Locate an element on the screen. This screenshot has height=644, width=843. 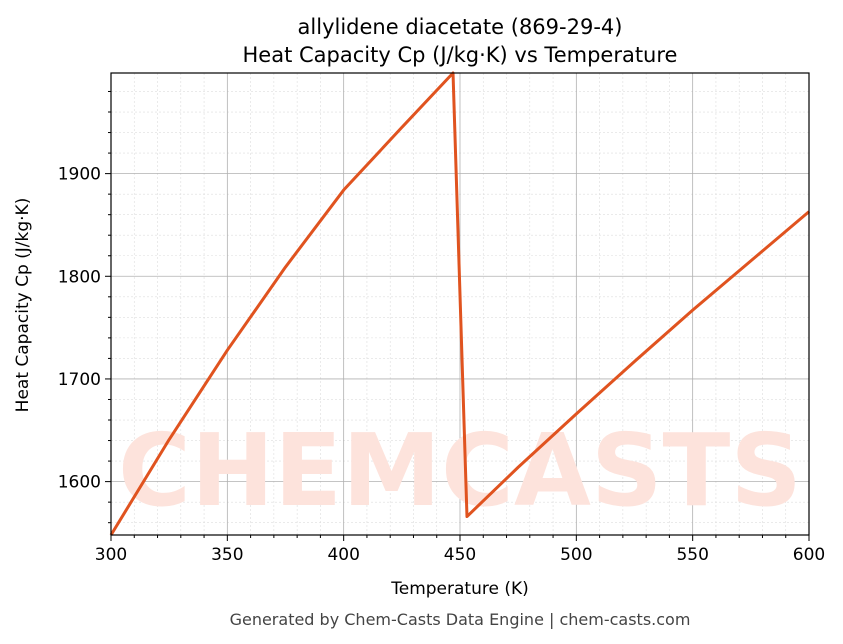
watermark: CHEMCASTS is located at coordinates (460, 470).